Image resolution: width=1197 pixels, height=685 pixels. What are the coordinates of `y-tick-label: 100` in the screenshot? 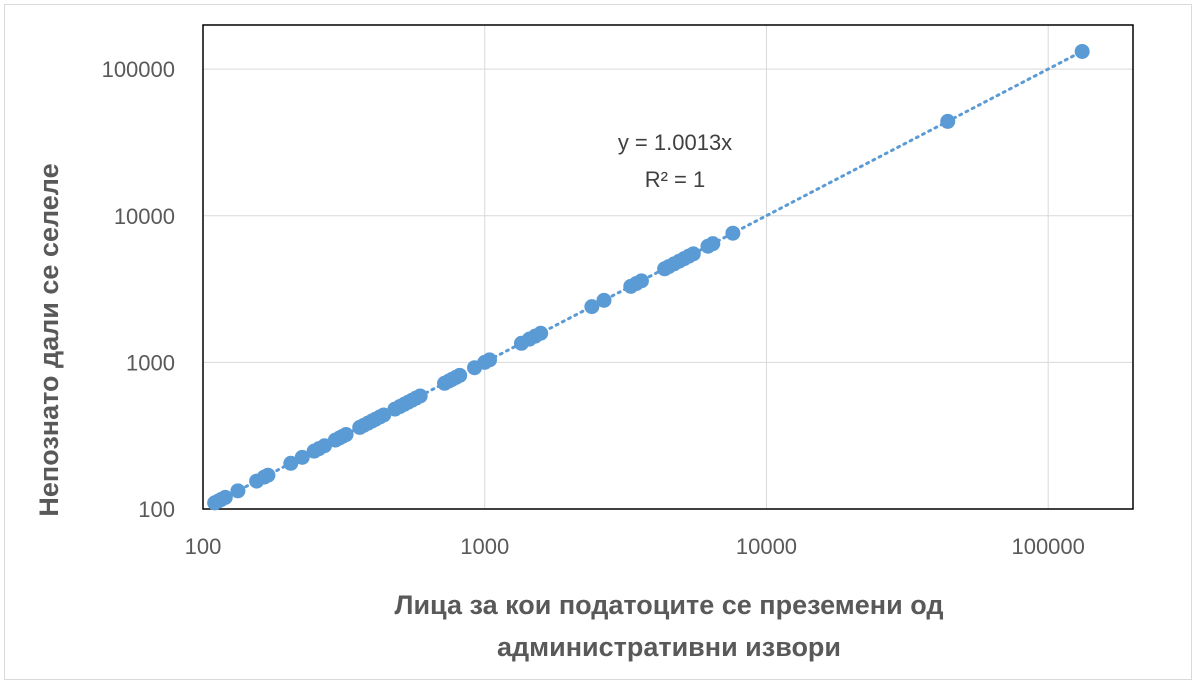 It's located at (156, 509).